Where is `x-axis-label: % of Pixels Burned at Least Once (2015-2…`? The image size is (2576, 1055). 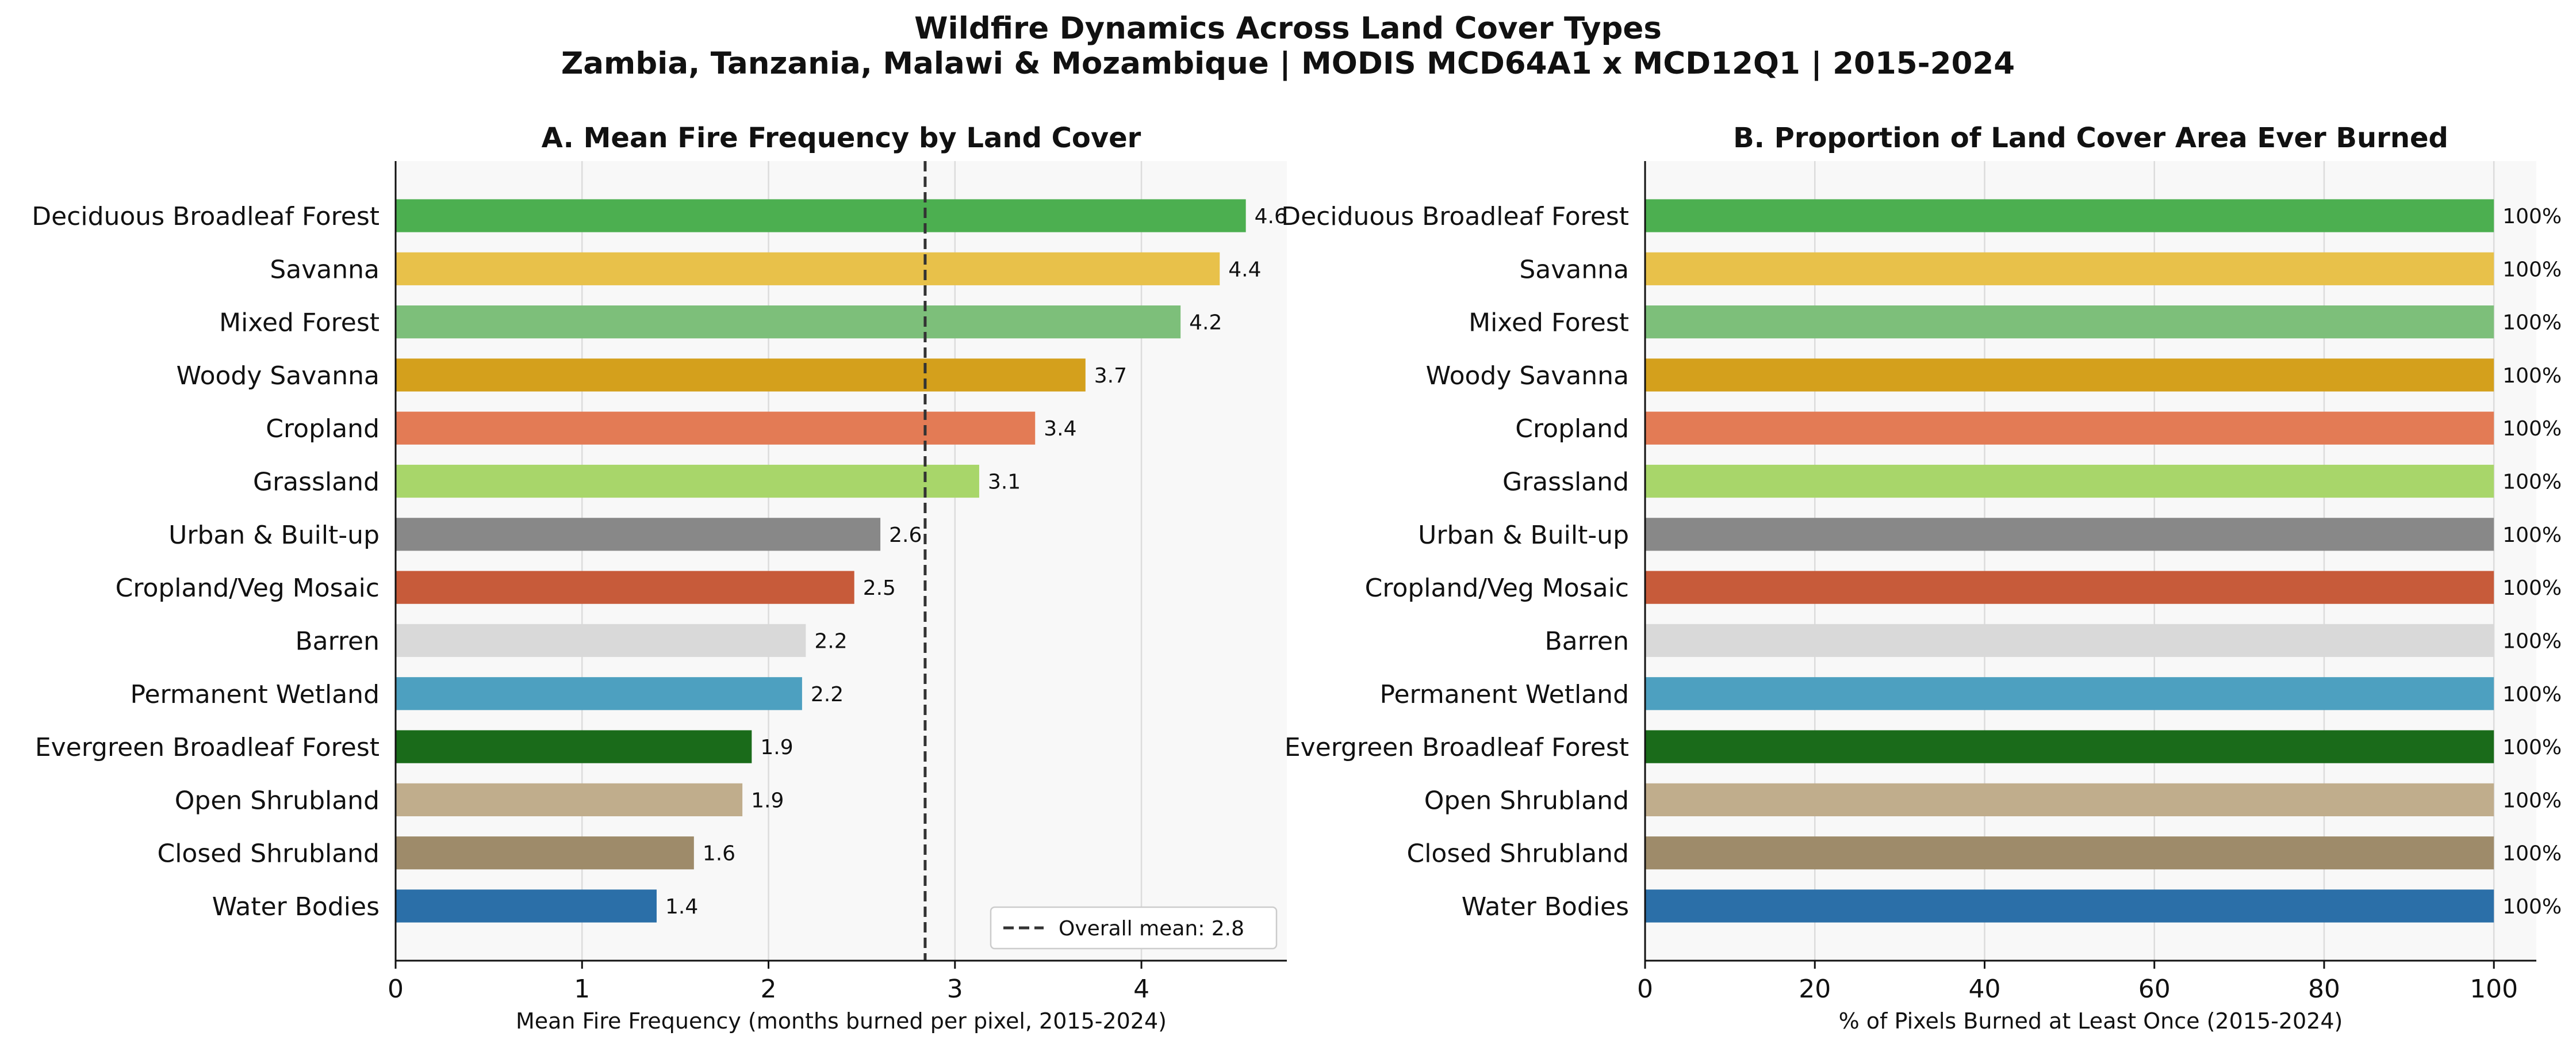
x-axis-label: % of Pixels Burned at Least Once (2015-2… is located at coordinates (2091, 1021).